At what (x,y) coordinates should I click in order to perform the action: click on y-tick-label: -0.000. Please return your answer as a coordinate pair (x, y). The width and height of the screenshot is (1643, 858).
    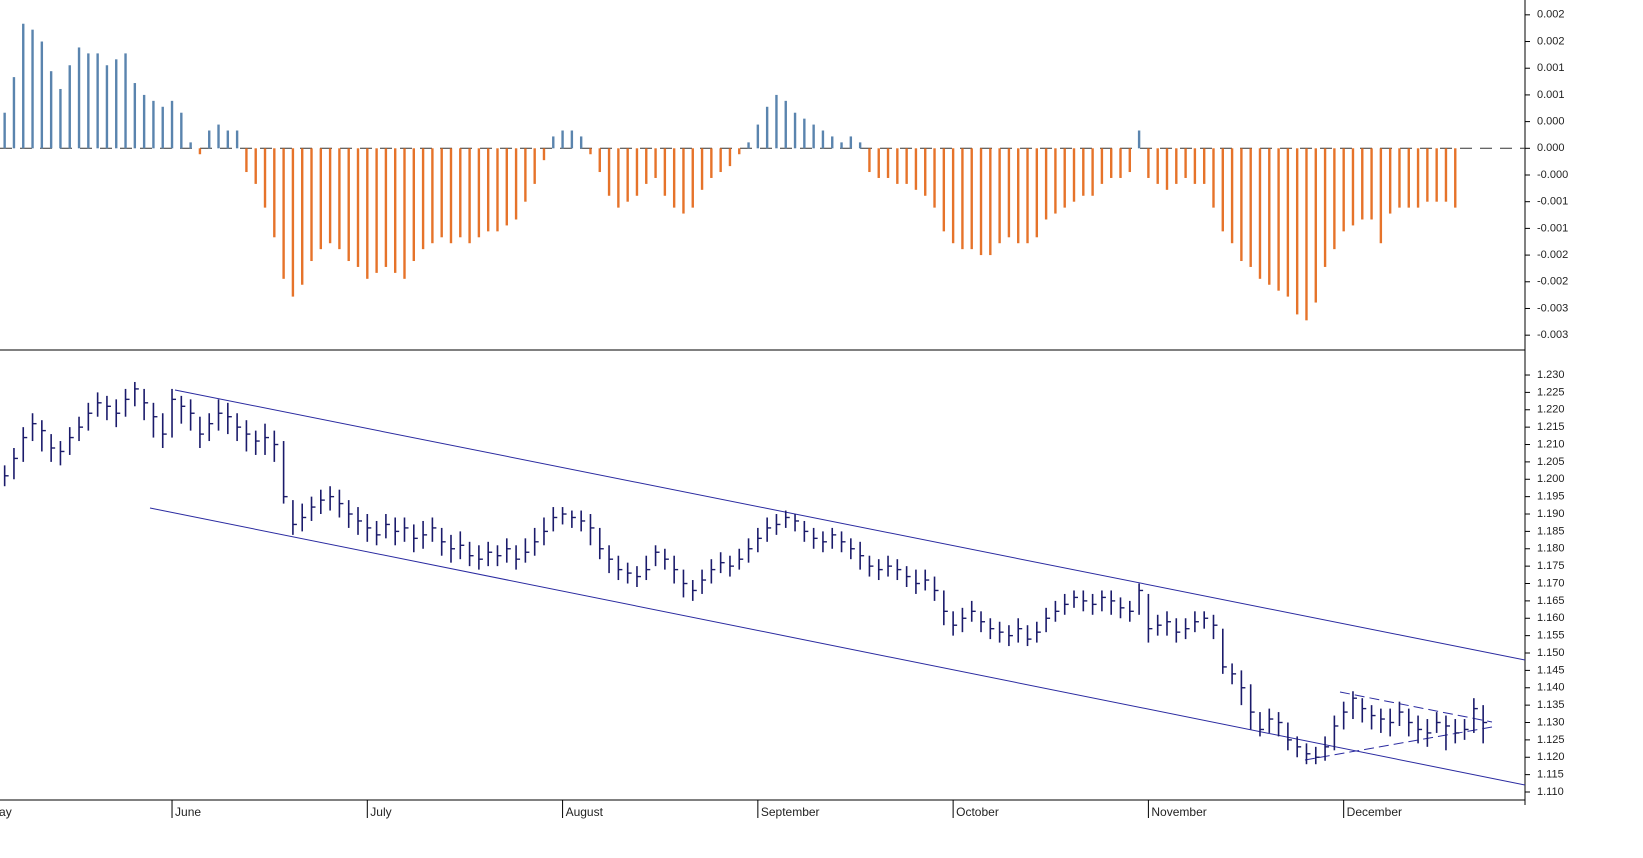
    Looking at the image, I should click on (1552, 175).